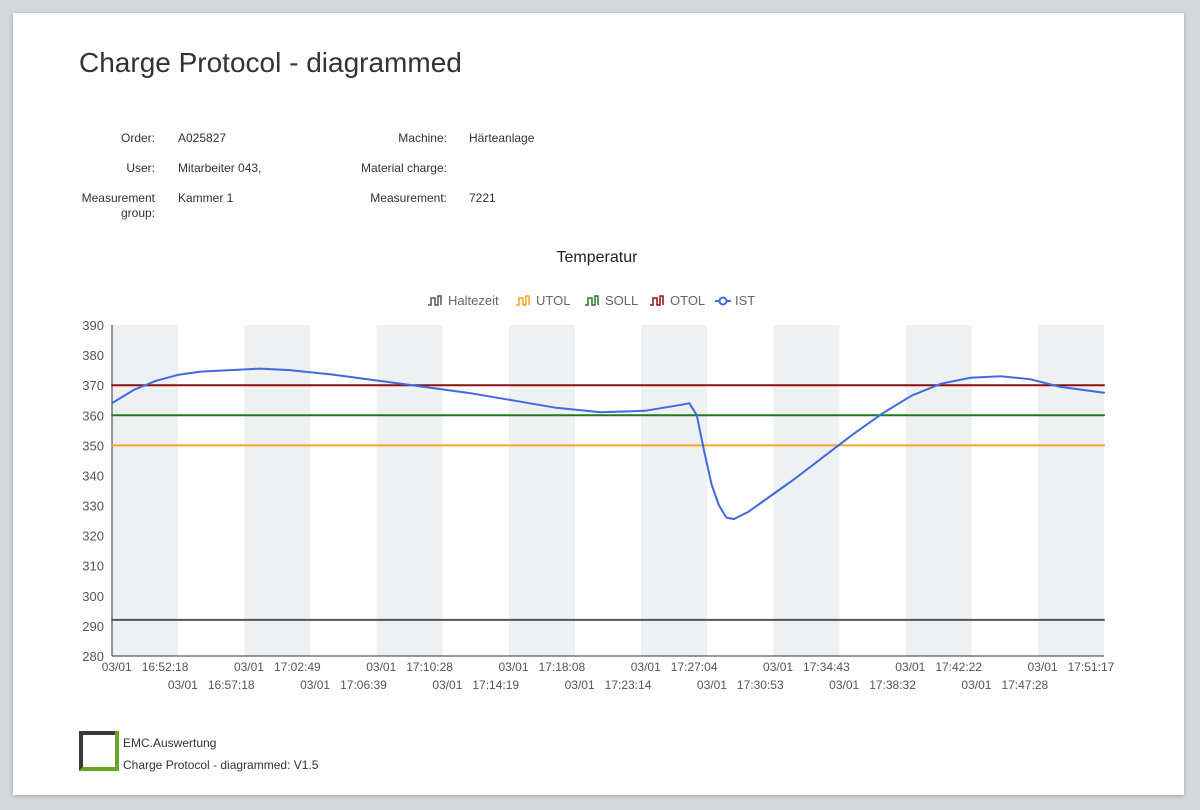 The width and height of the screenshot is (1200, 810). I want to click on x-tick-label: 03/01 17:23:14, so click(608, 685).